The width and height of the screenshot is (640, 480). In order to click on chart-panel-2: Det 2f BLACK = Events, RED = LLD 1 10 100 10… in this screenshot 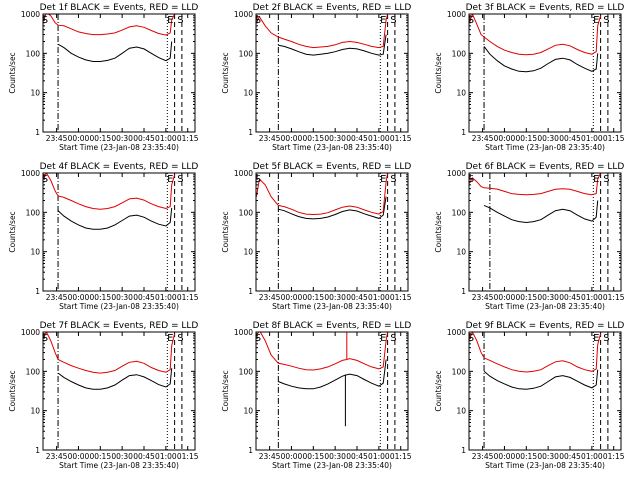, I will do `click(316, 77)`.